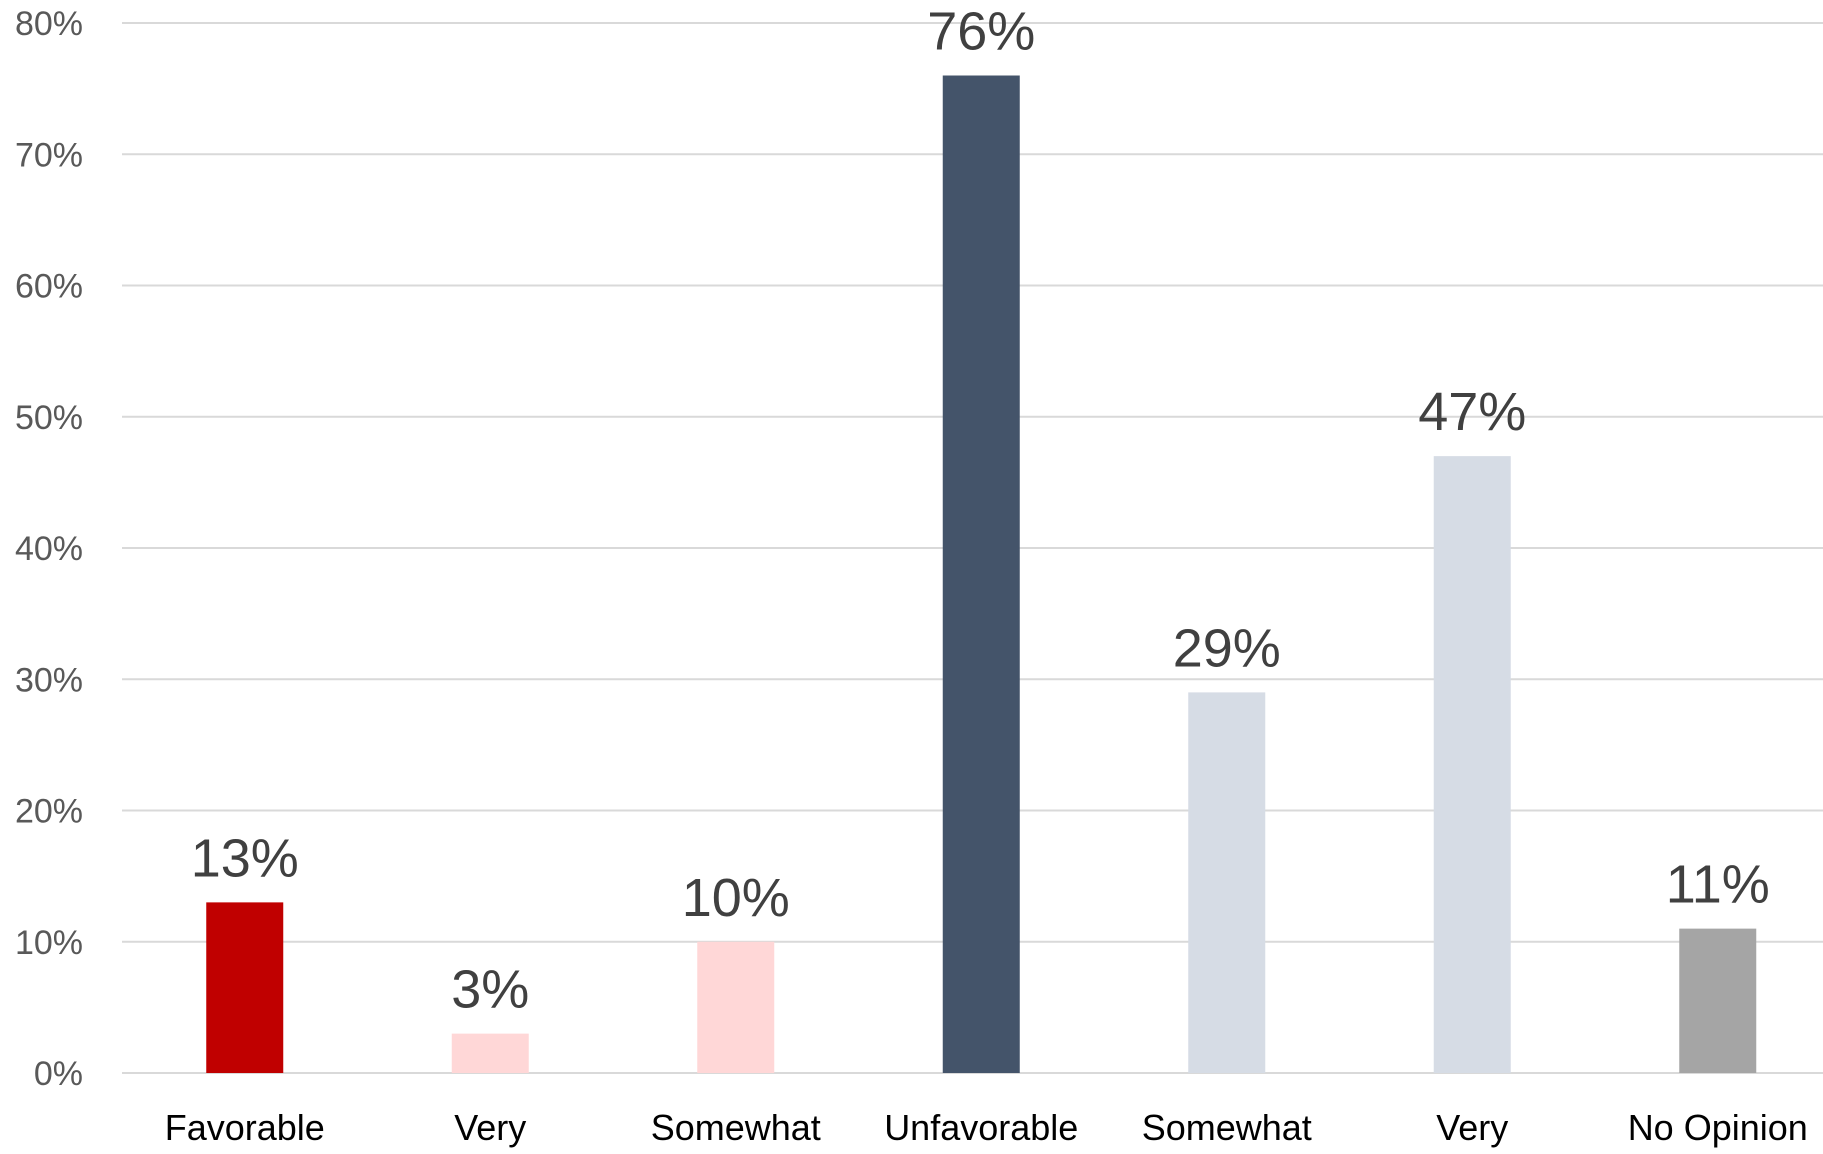 This screenshot has width=1823, height=1154. Describe the element at coordinates (736, 1127) in the screenshot. I see `category-label-3: Somewhat` at that location.